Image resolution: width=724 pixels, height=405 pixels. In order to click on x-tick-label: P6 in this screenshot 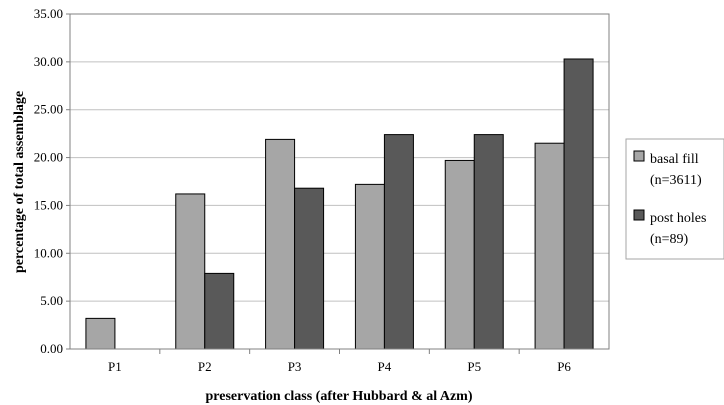, I will do `click(564, 366)`.